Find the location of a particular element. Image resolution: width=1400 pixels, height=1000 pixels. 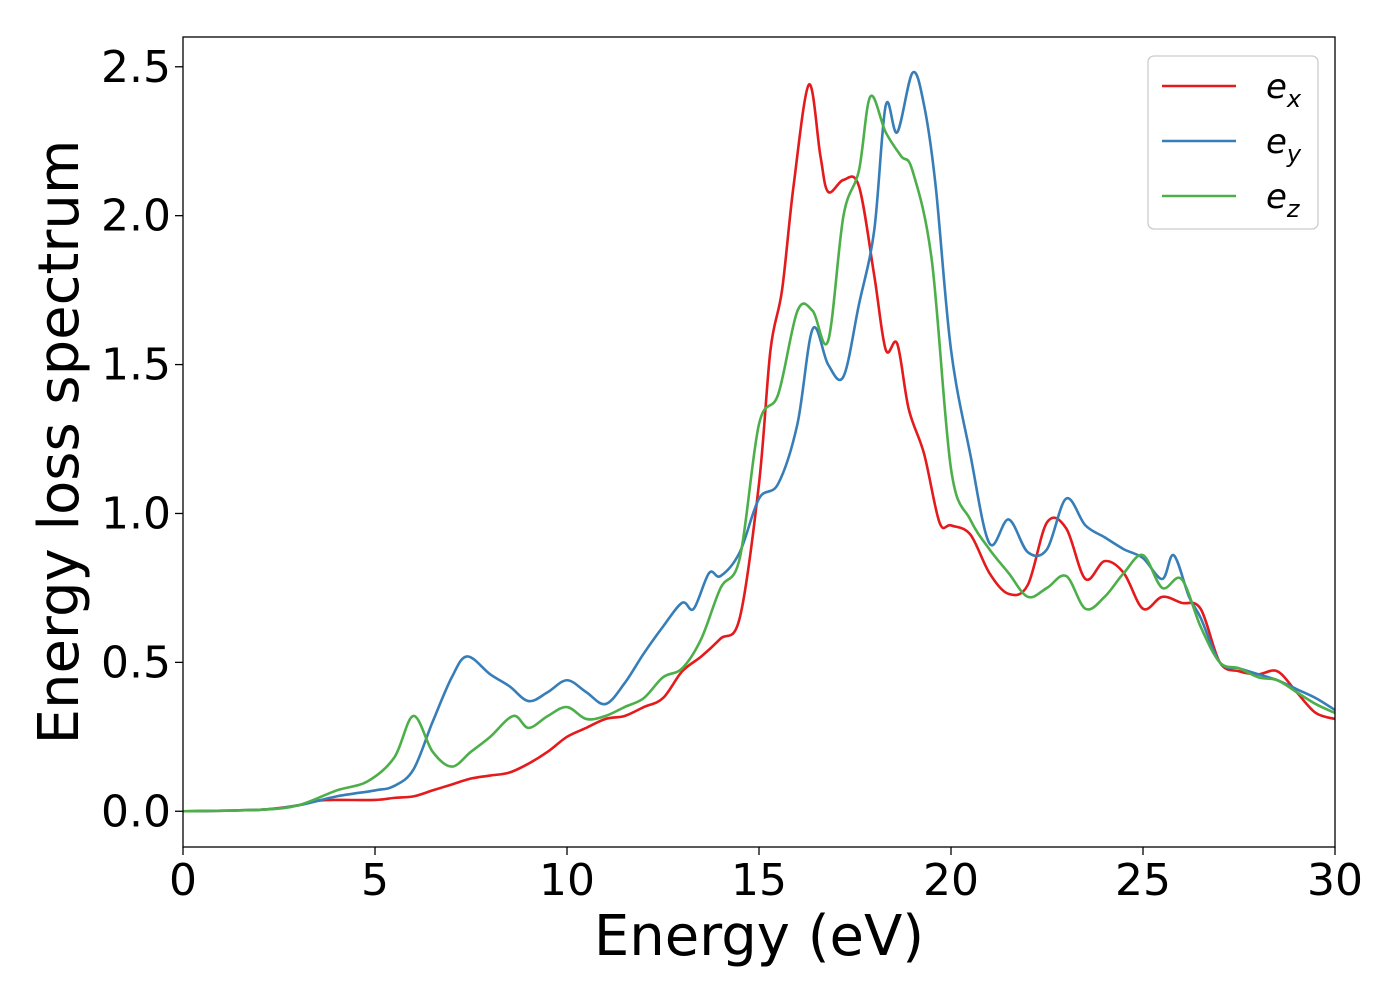

x-axis: 0 5 10 15 20 25 30 is located at coordinates (766, 876).